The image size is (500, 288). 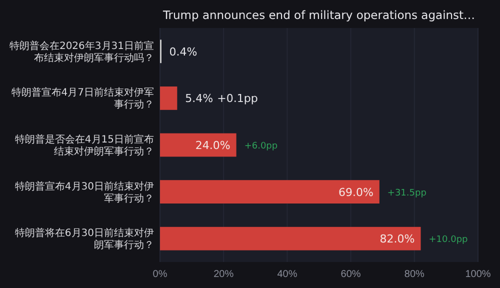 What do you see at coordinates (224, 274) in the screenshot?
I see `x-tick-label: 20%` at bounding box center [224, 274].